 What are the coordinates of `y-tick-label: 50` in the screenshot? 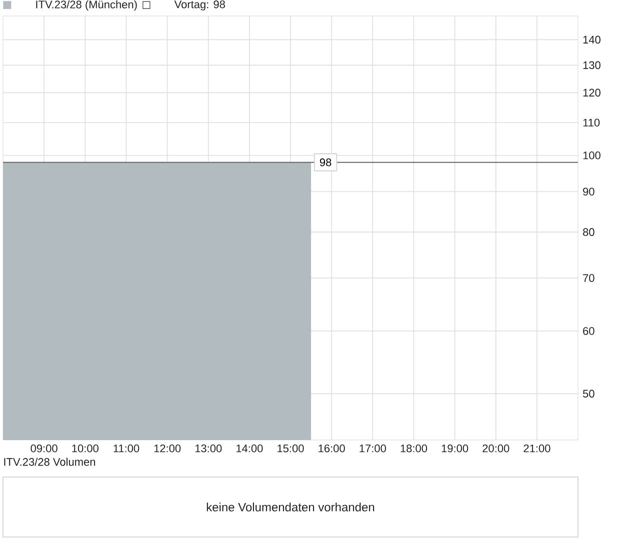 It's located at (588, 394).